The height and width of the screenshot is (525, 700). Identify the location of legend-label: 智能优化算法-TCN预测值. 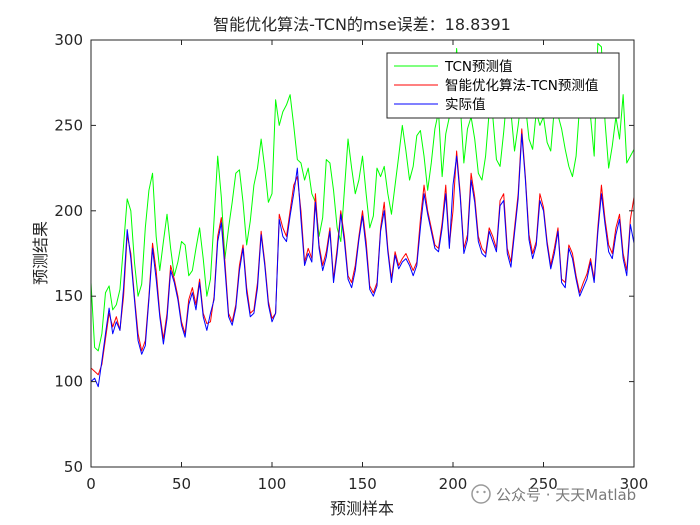
(521, 86).